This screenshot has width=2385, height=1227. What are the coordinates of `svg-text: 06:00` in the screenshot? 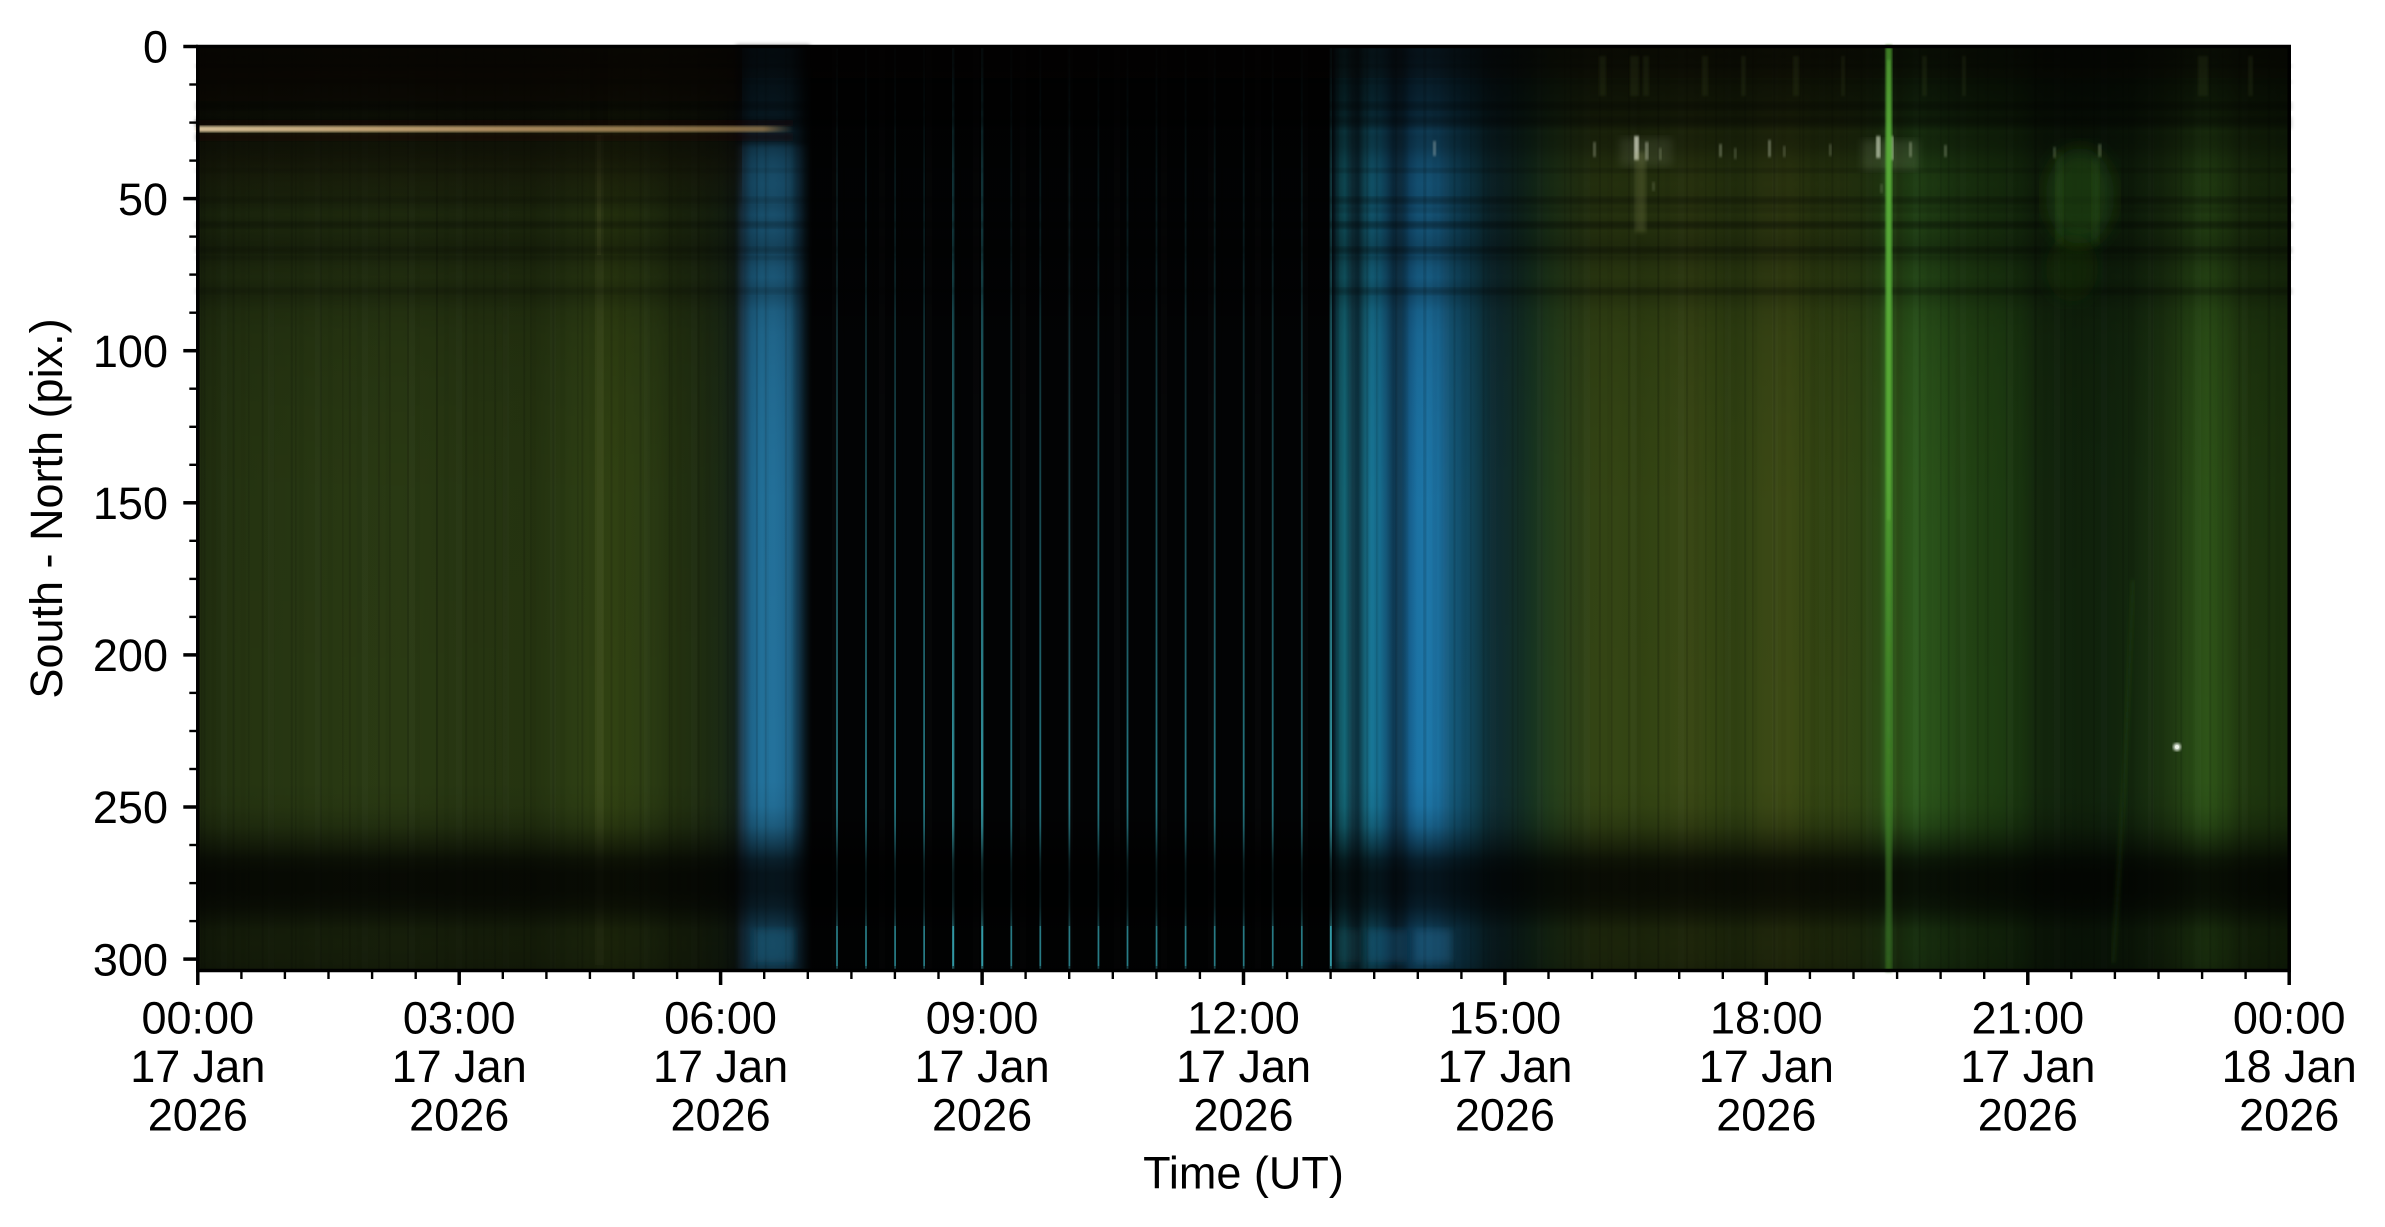 It's located at (720, 1018).